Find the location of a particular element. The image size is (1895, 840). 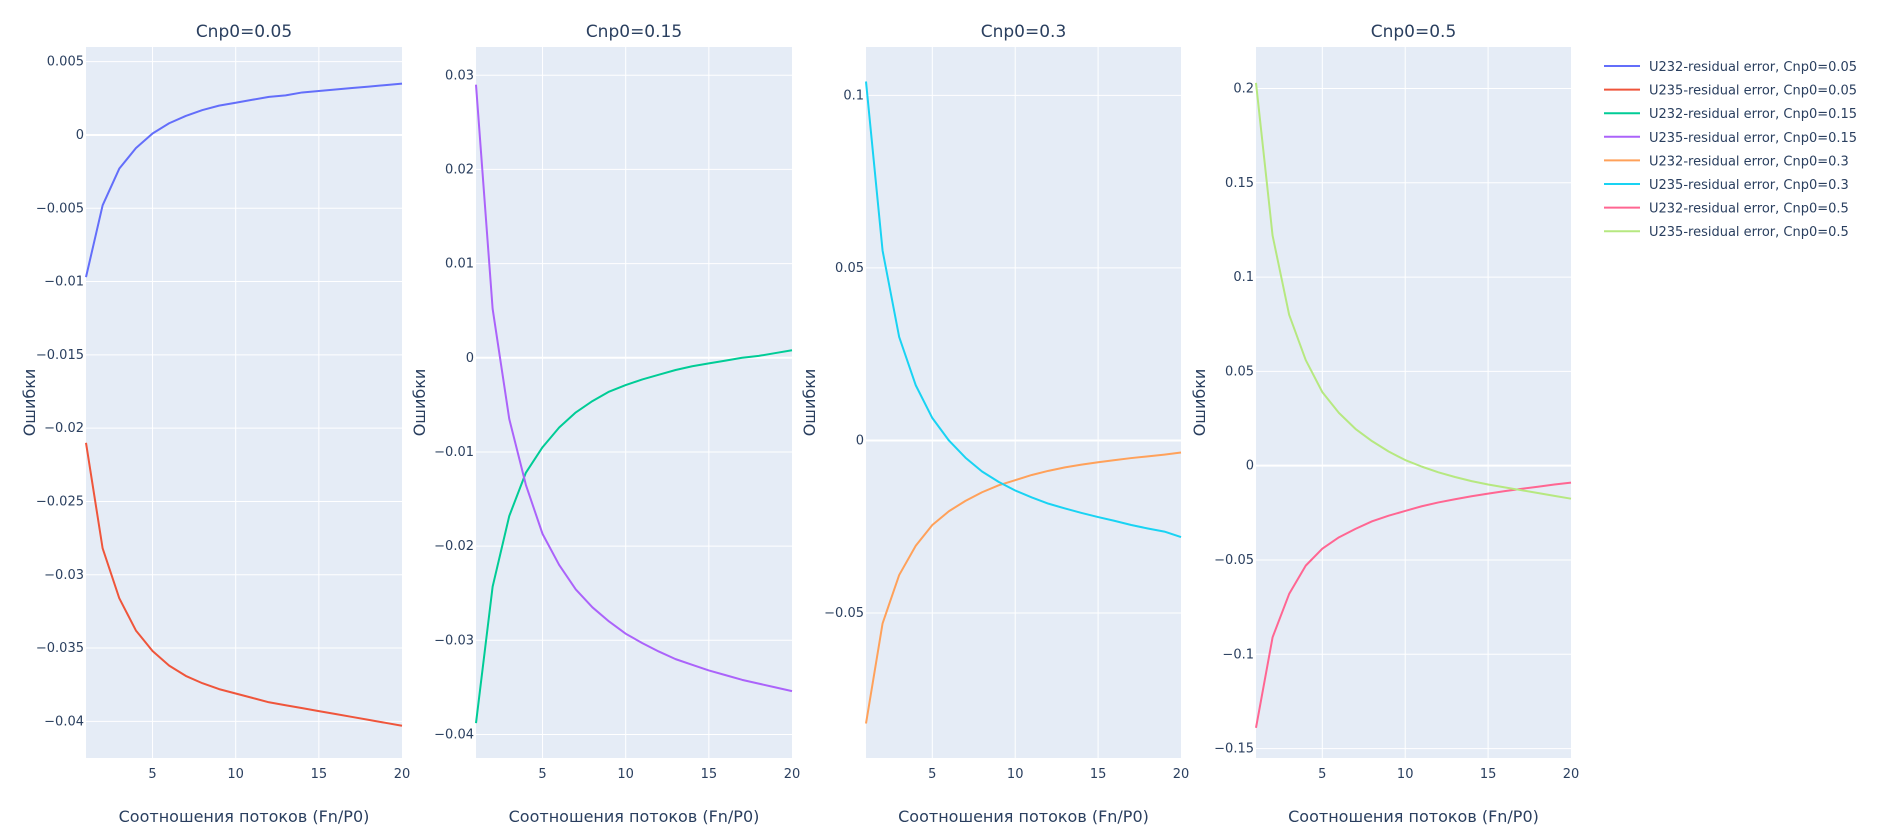

legend-label: U235-residual error, Cnp0=0.5 is located at coordinates (1749, 232).